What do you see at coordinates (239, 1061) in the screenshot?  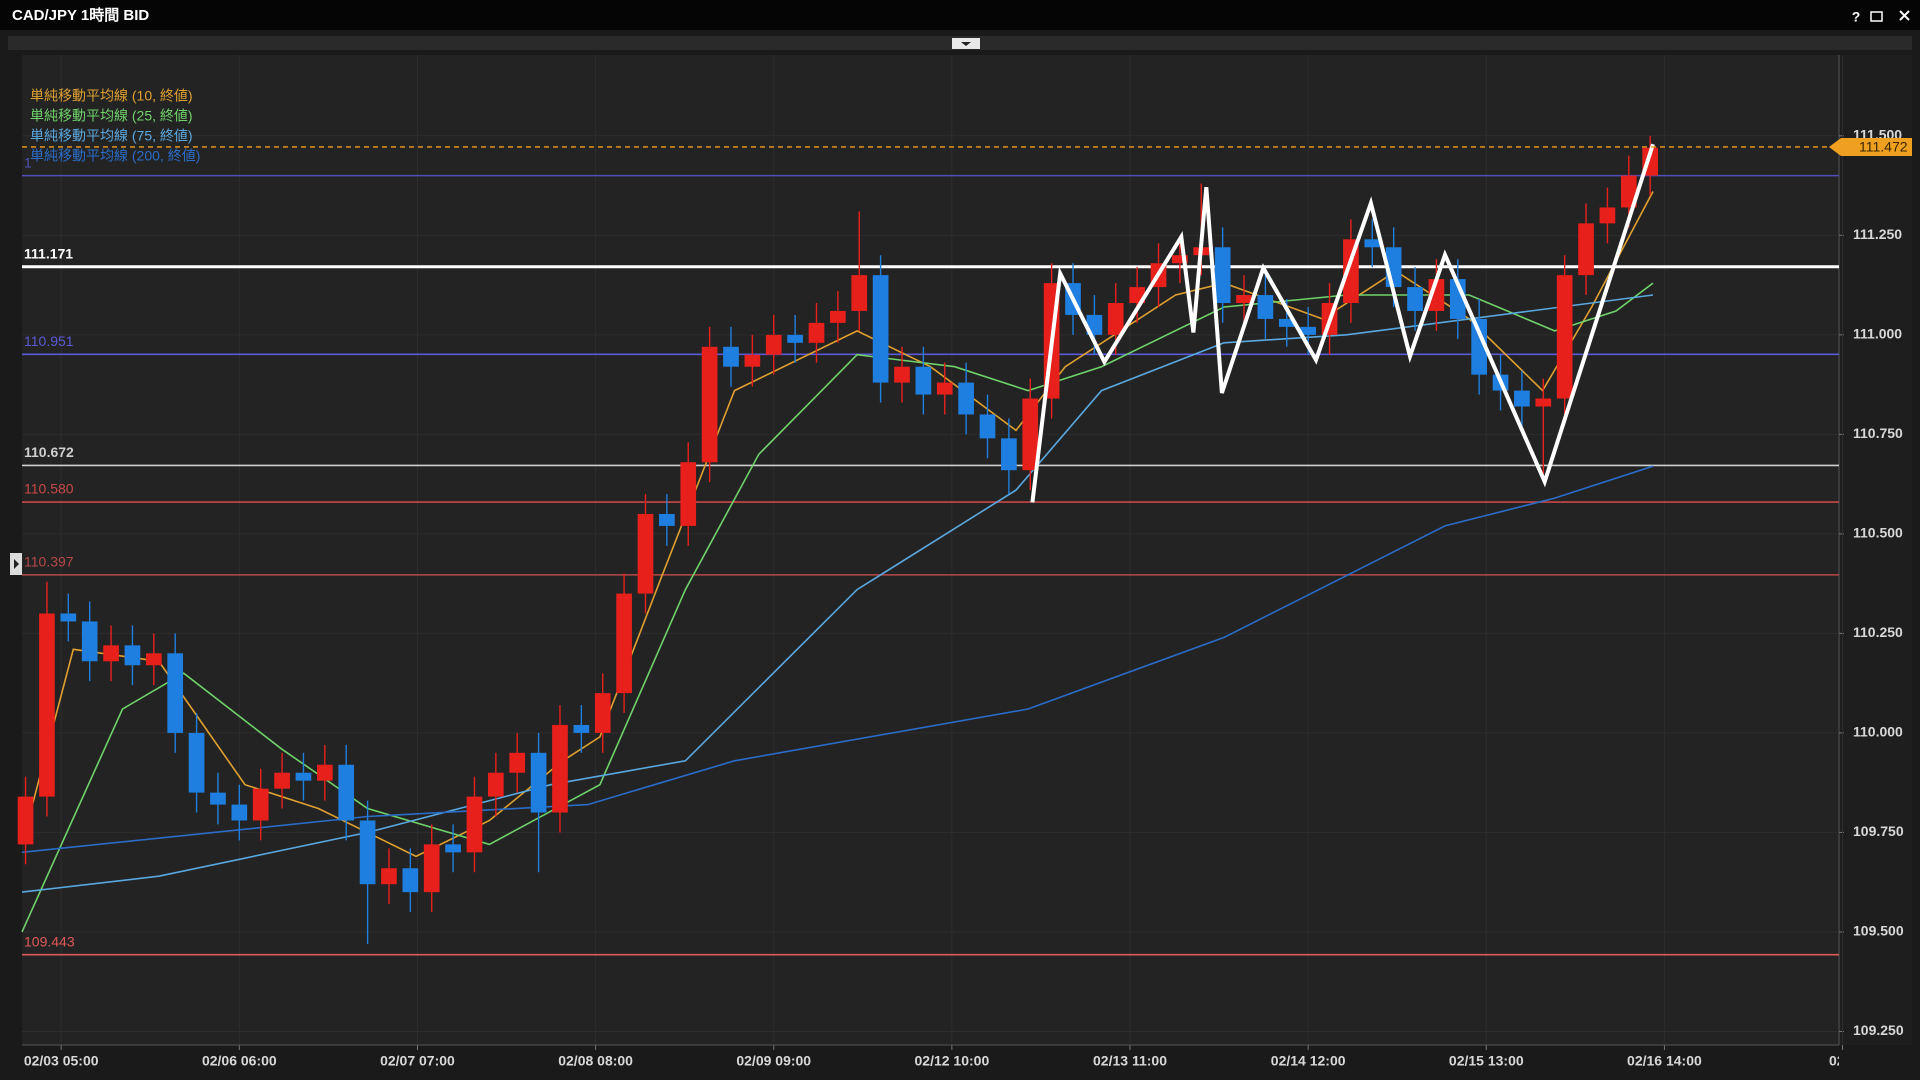 I see `x-tick-label: 02/06 06:00` at bounding box center [239, 1061].